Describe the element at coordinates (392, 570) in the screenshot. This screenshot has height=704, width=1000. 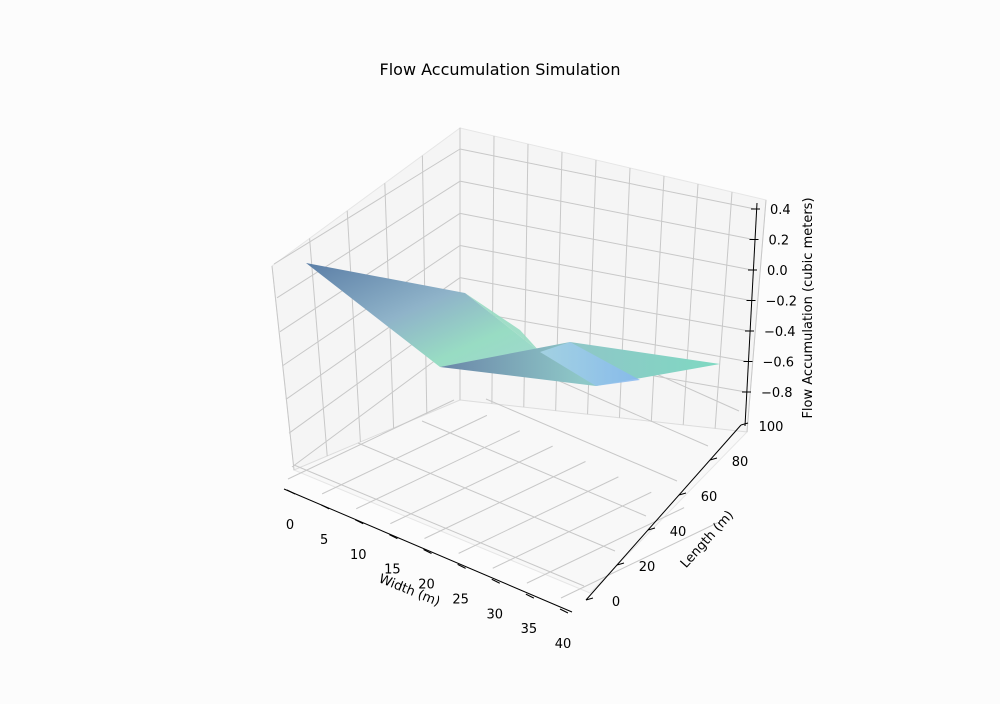
I see `x-tick-label: 15` at that location.